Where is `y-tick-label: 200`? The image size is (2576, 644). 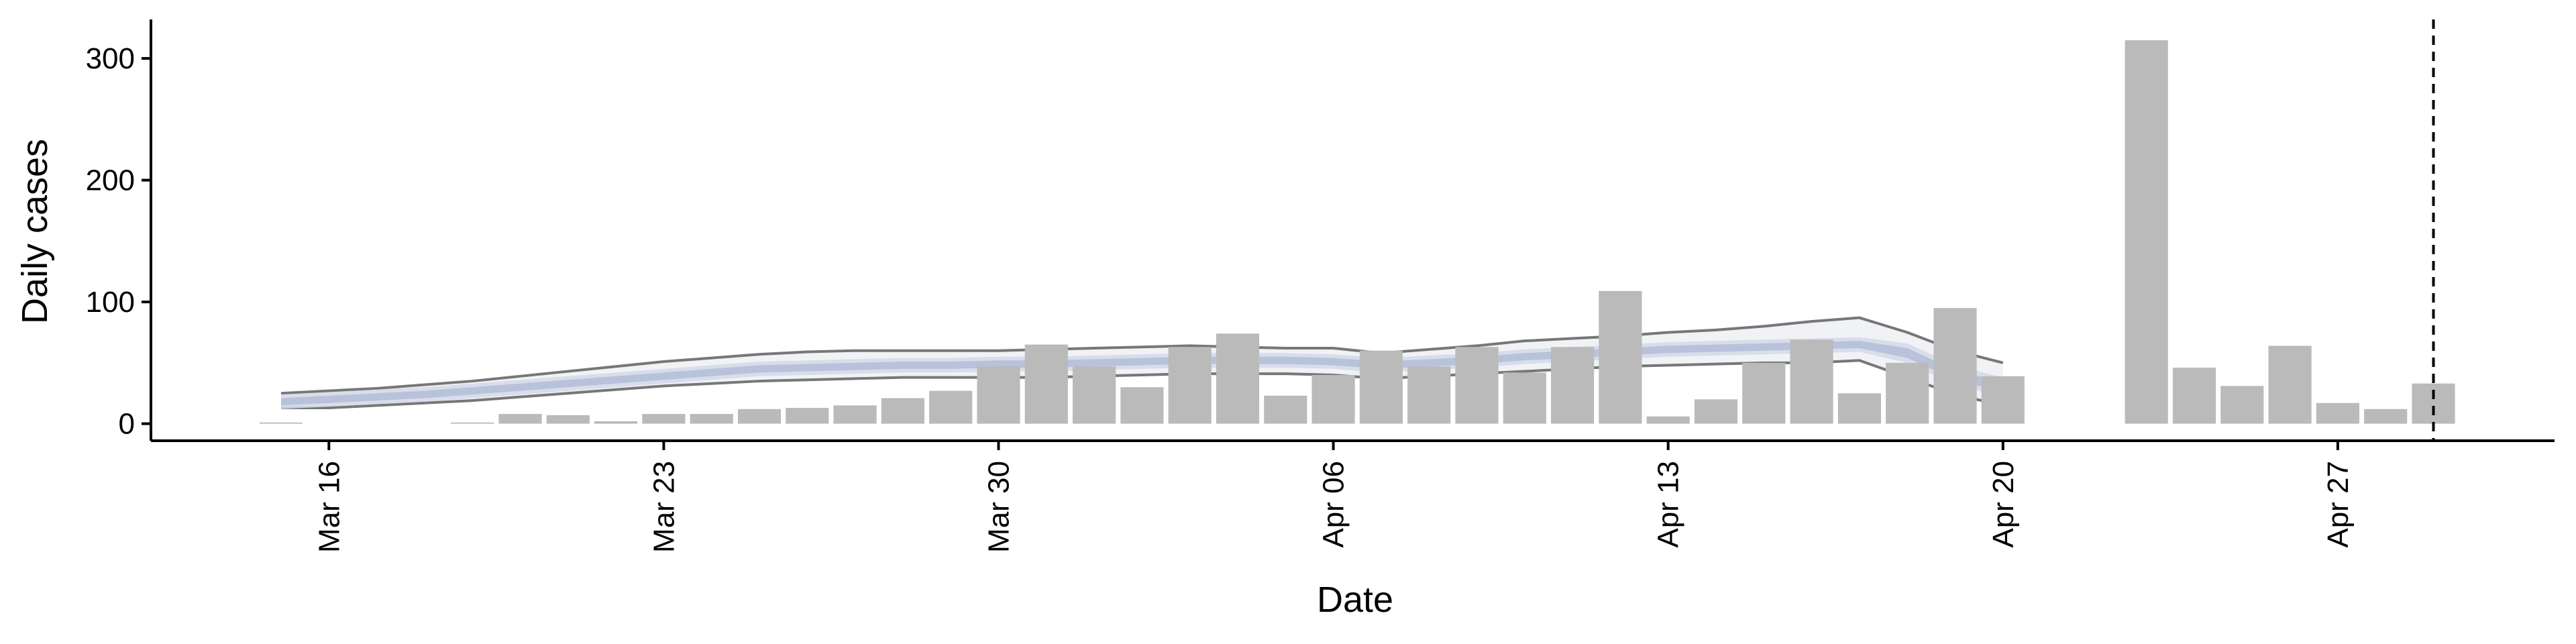 y-tick-label: 200 is located at coordinates (110, 180).